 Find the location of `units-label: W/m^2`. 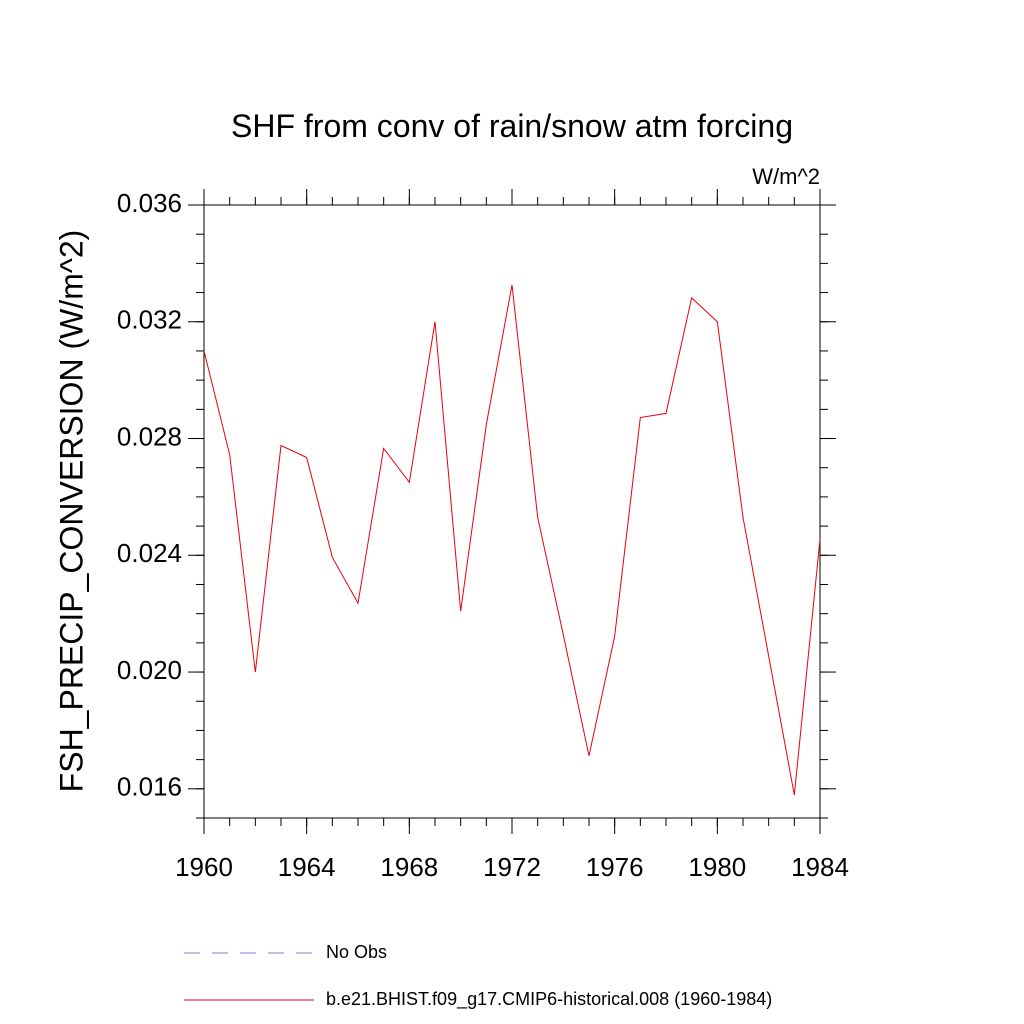

units-label: W/m^2 is located at coordinates (786, 176).